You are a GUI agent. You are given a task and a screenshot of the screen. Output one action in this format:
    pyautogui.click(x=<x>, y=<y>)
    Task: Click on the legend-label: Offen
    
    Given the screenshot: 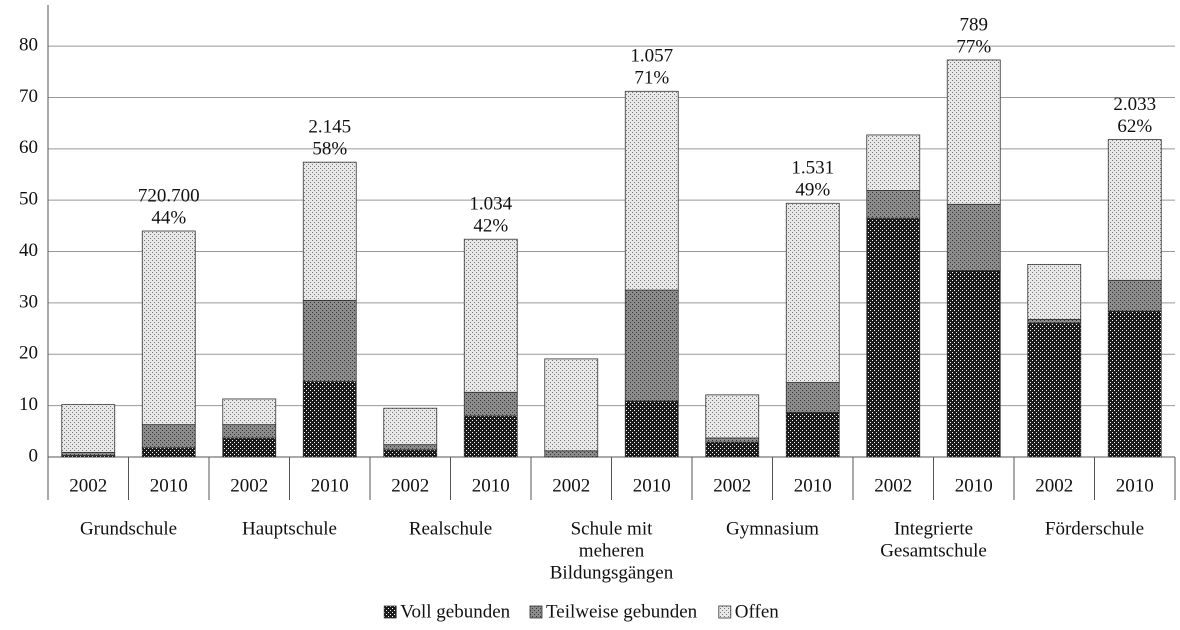 What is the action you would take?
    pyautogui.click(x=757, y=611)
    